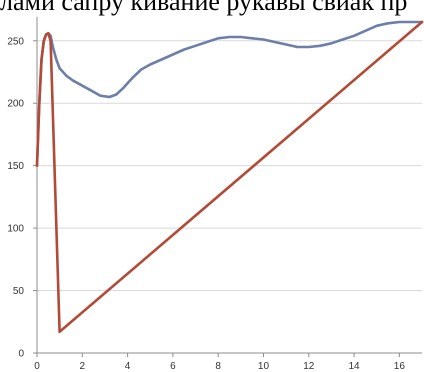  Describe the element at coordinates (204, 8) in the screenshot. I see `cropped-header-text: лами сапру кивание рукавы свиак пр` at that location.